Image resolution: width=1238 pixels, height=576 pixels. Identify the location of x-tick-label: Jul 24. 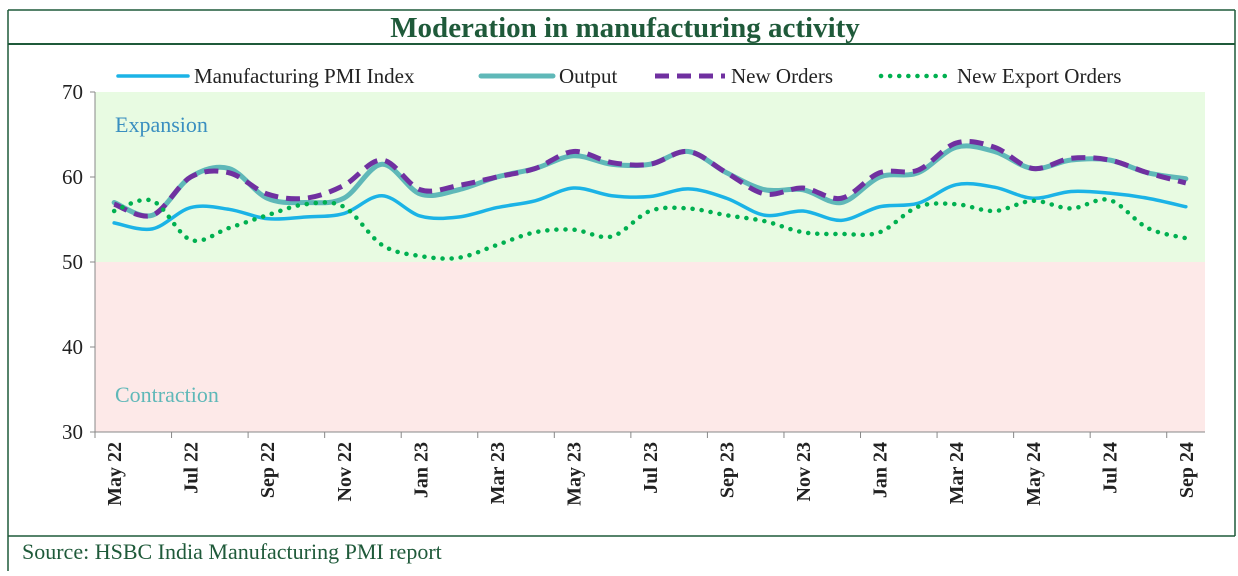
(1110, 468).